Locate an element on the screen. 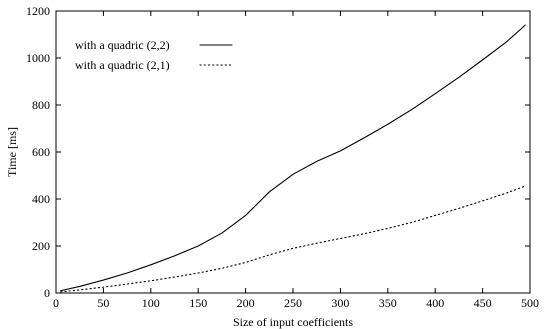  x-tick-label: 100 is located at coordinates (151, 303).